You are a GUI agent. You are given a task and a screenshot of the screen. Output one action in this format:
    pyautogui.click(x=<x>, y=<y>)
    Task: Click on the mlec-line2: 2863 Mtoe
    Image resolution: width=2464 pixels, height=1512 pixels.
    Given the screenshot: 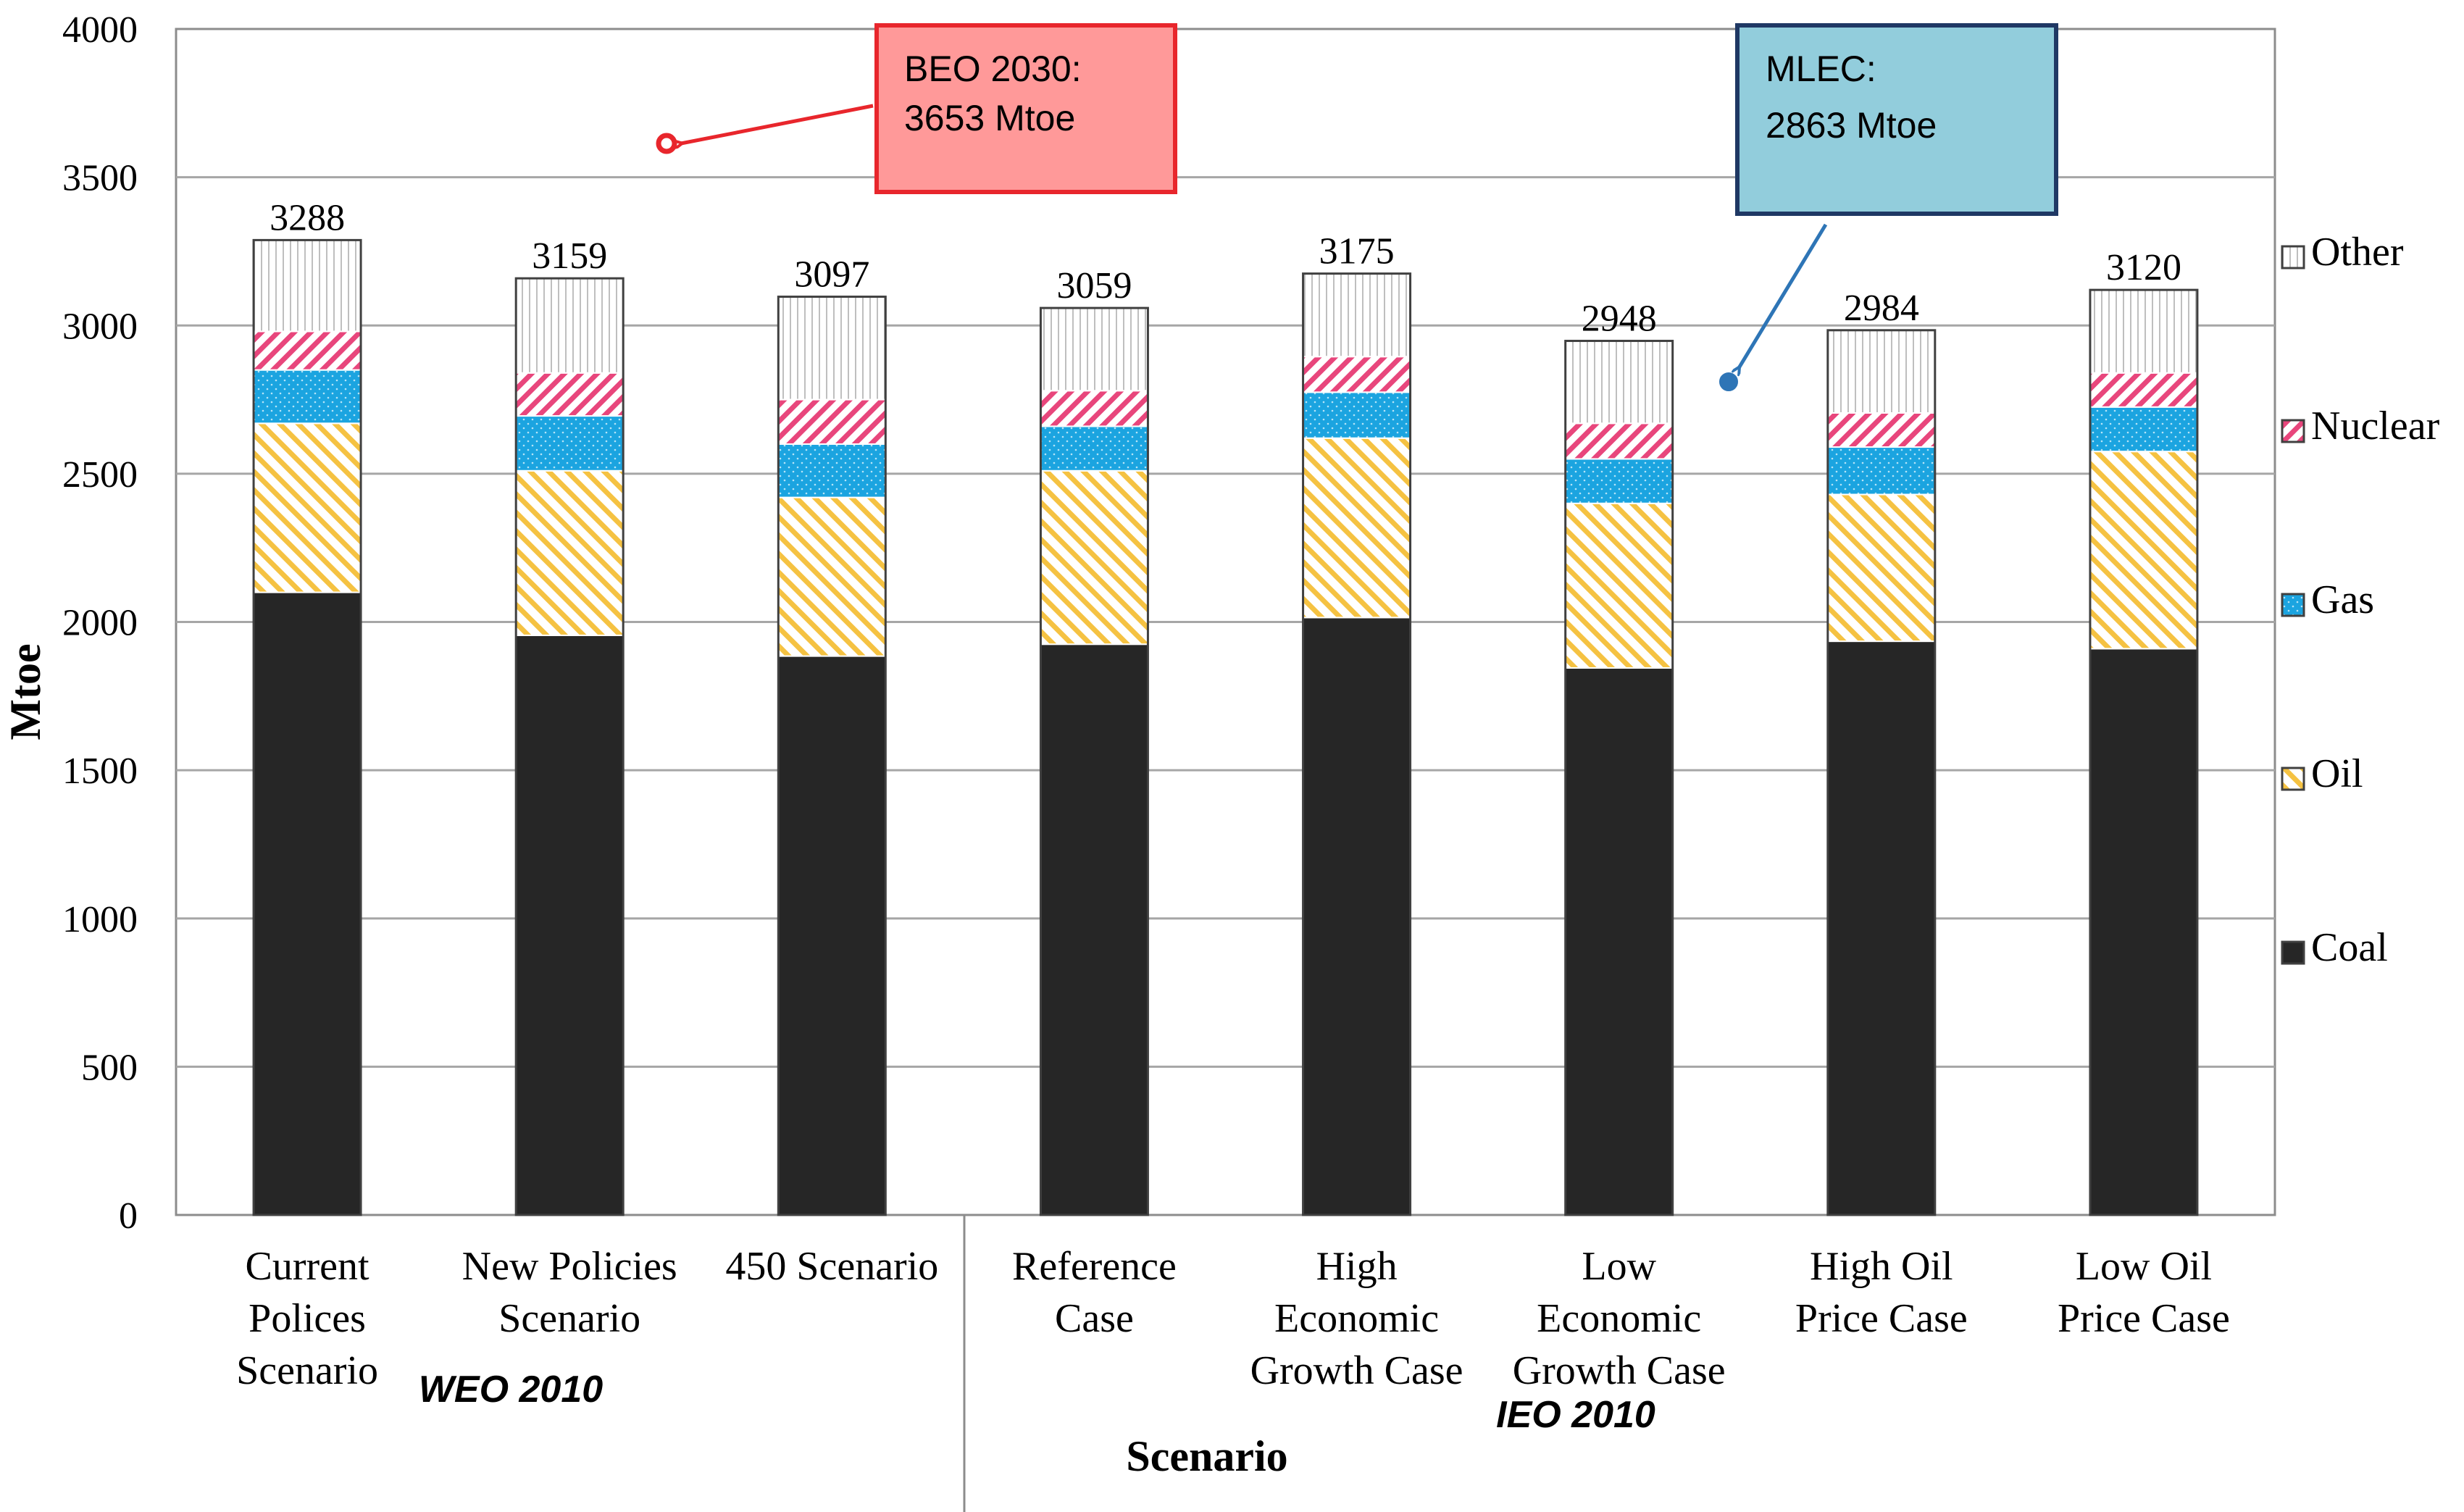 What is the action you would take?
    pyautogui.click(x=1851, y=125)
    